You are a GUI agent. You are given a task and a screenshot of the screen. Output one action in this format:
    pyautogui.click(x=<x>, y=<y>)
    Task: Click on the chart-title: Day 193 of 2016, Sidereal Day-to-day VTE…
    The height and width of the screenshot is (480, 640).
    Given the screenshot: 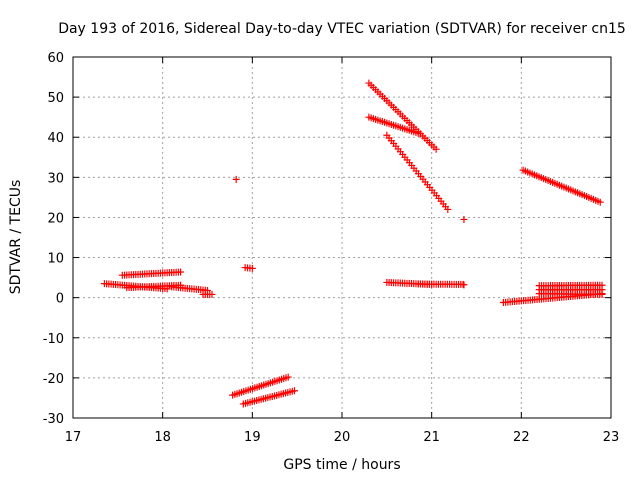 What is the action you would take?
    pyautogui.click(x=342, y=29)
    